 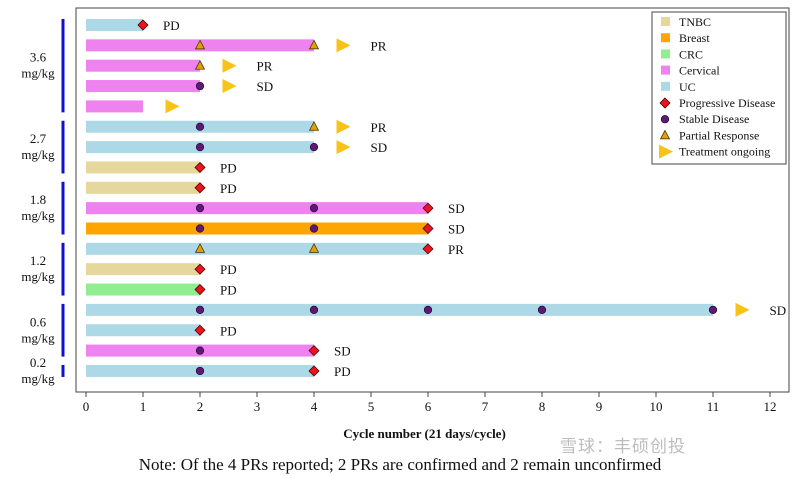 What do you see at coordinates (719, 135) in the screenshot?
I see `legend-label: Partial Response` at bounding box center [719, 135].